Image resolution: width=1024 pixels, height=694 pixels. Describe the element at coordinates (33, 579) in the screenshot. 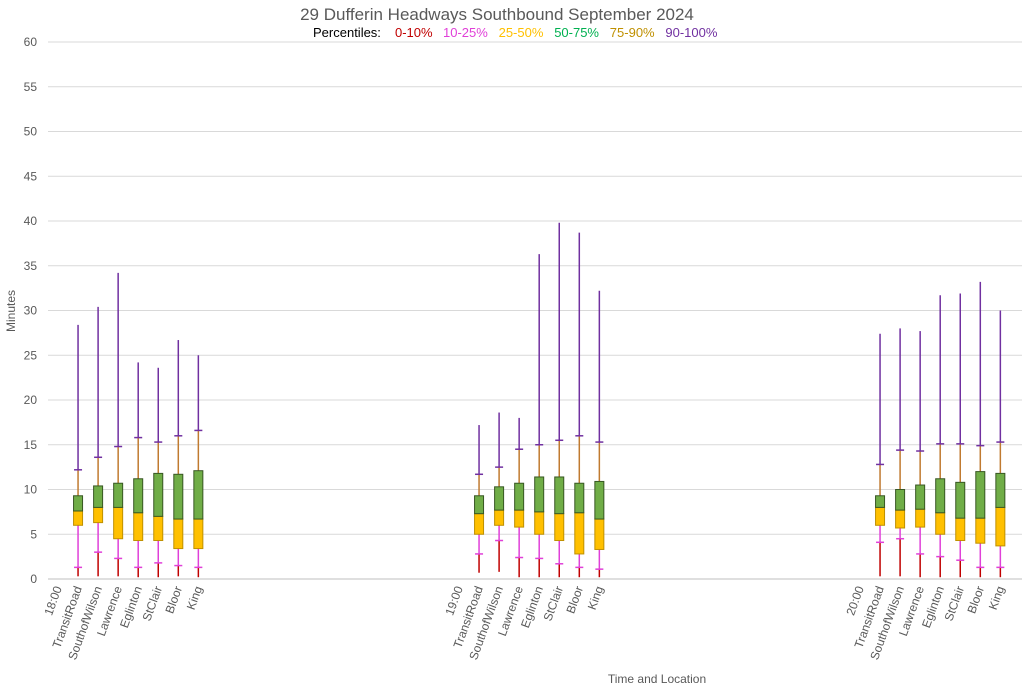

I see `y-tick-label: 0` at that location.